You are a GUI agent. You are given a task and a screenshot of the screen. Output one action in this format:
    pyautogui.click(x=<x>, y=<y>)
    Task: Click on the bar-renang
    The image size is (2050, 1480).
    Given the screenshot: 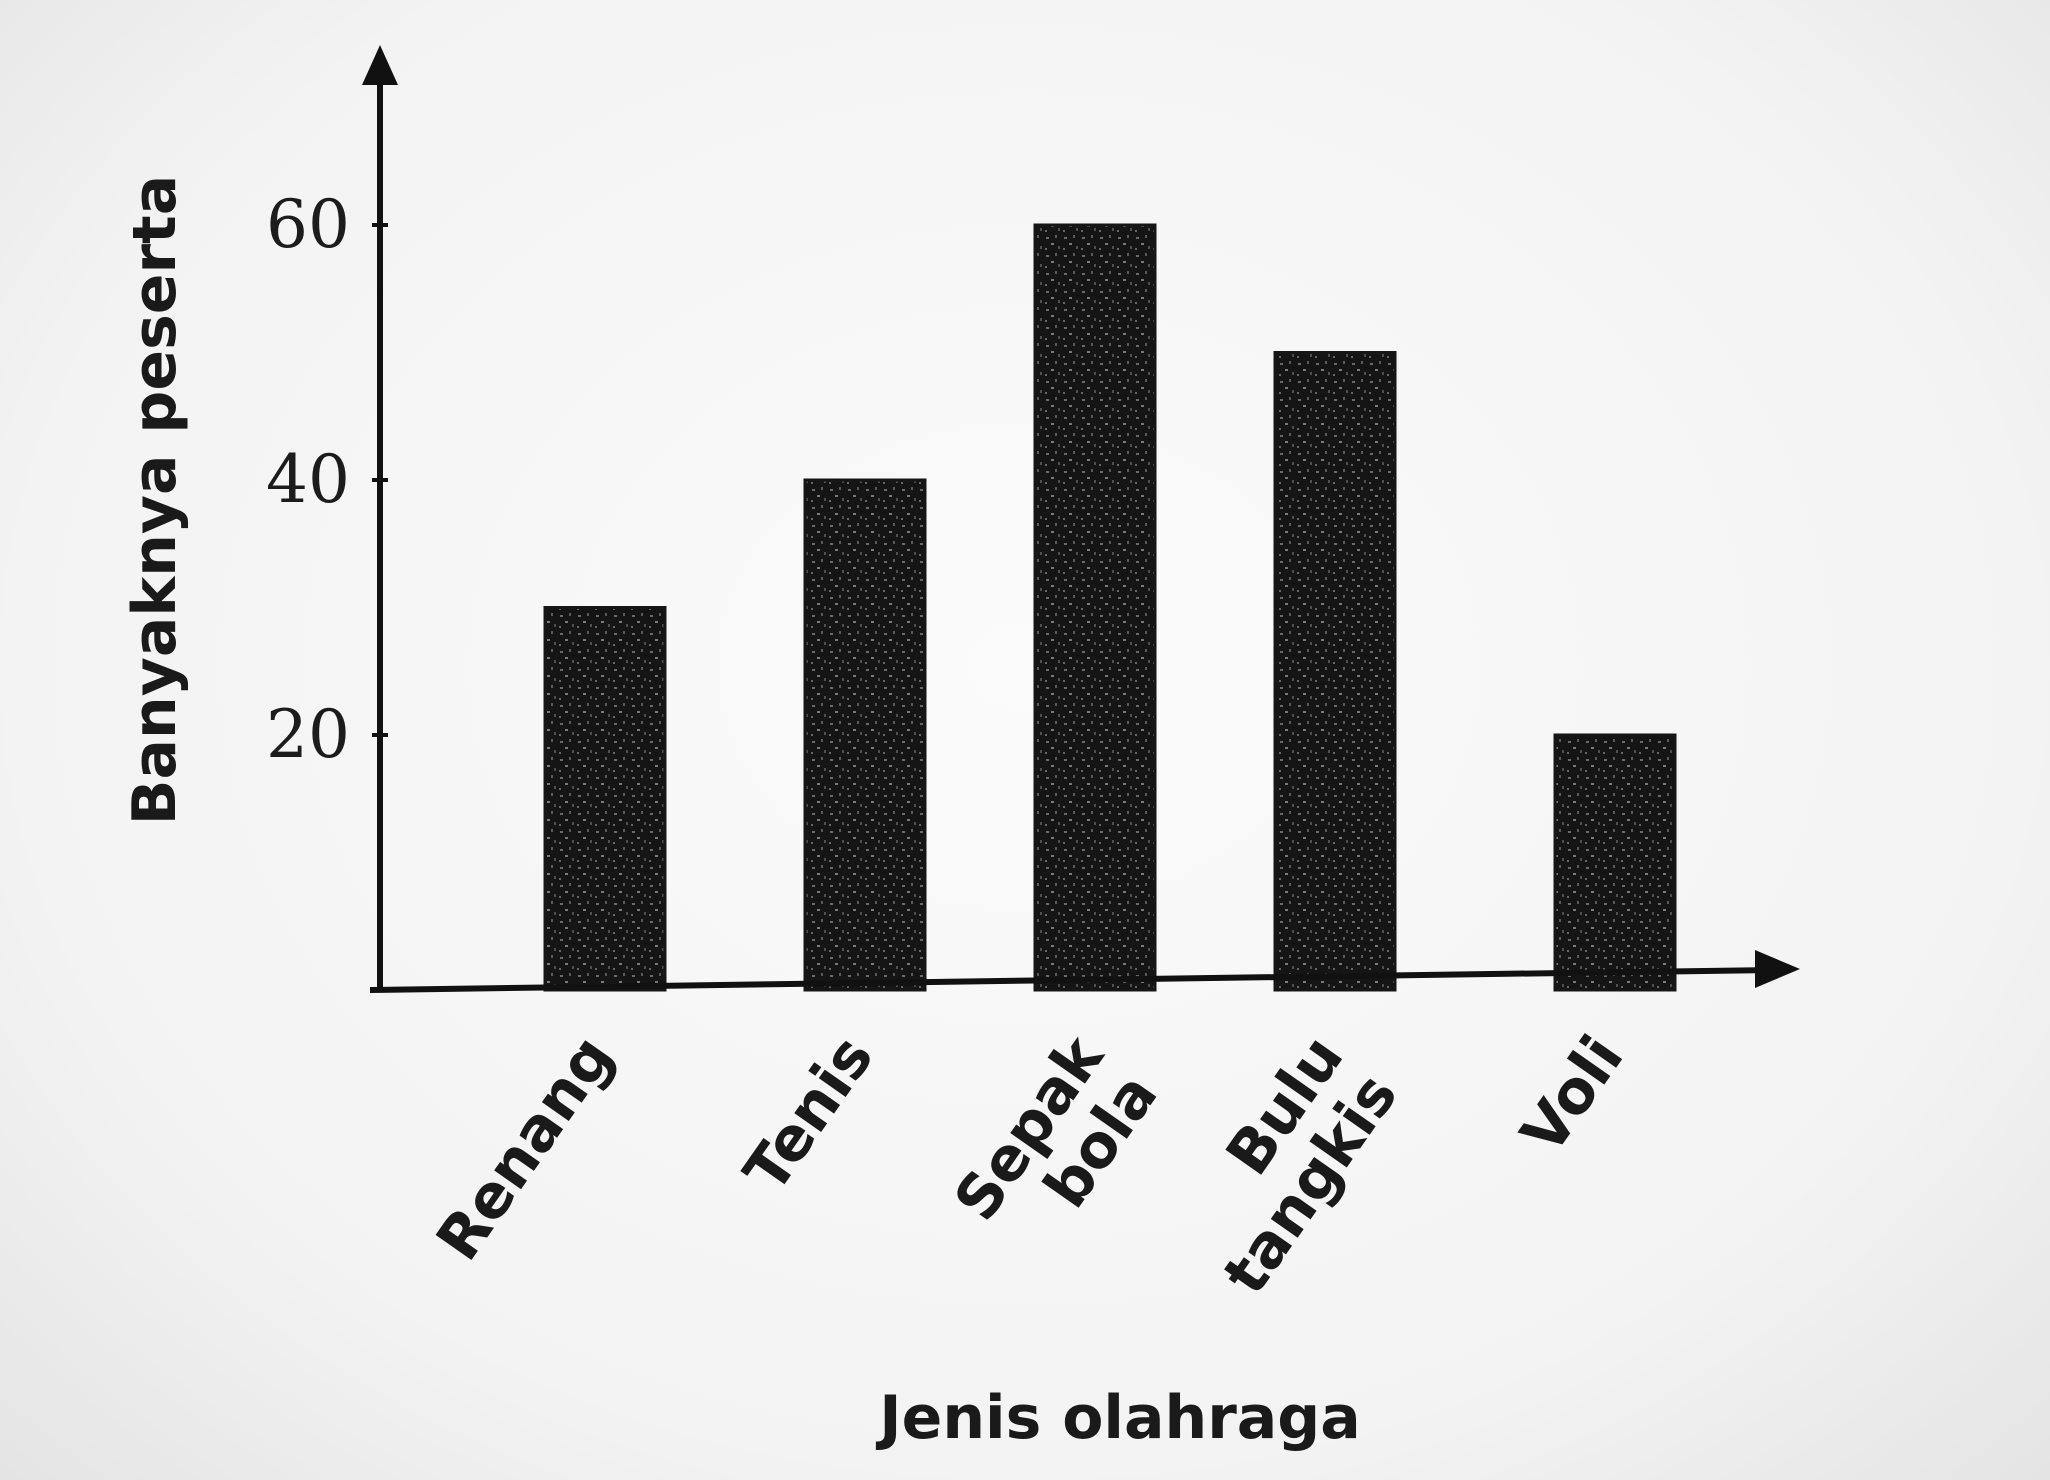 What is the action you would take?
    pyautogui.click(x=605, y=799)
    